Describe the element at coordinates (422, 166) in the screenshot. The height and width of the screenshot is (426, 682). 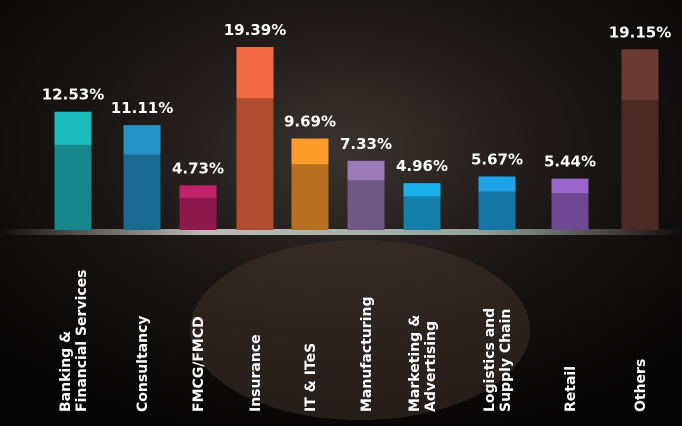
I see `value-label: 4.96%` at that location.